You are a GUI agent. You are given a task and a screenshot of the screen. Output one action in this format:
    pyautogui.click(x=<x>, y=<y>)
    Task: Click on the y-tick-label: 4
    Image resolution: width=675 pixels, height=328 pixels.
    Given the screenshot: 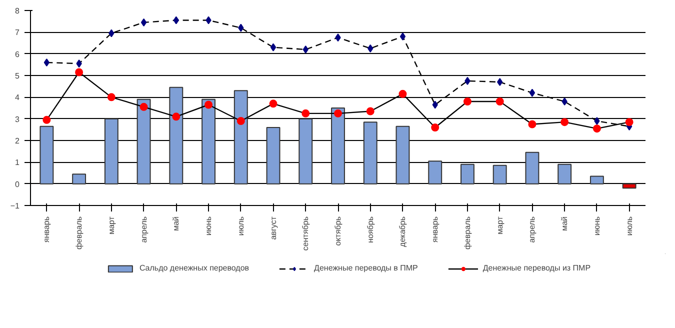 What is the action you would take?
    pyautogui.click(x=17, y=97)
    